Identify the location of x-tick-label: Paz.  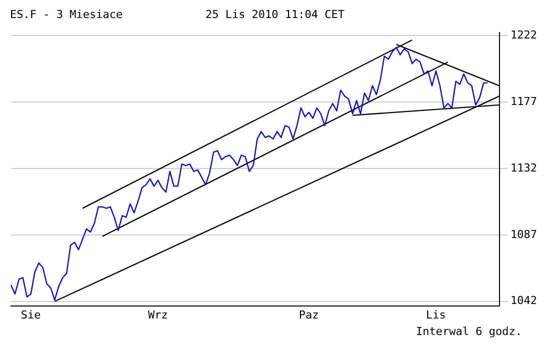
(308, 315).